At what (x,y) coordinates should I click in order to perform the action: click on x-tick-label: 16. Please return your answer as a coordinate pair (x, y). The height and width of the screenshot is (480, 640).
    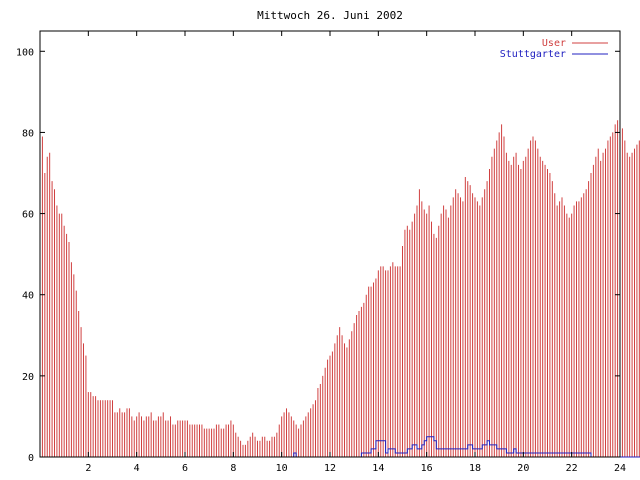
    Looking at the image, I should click on (427, 468).